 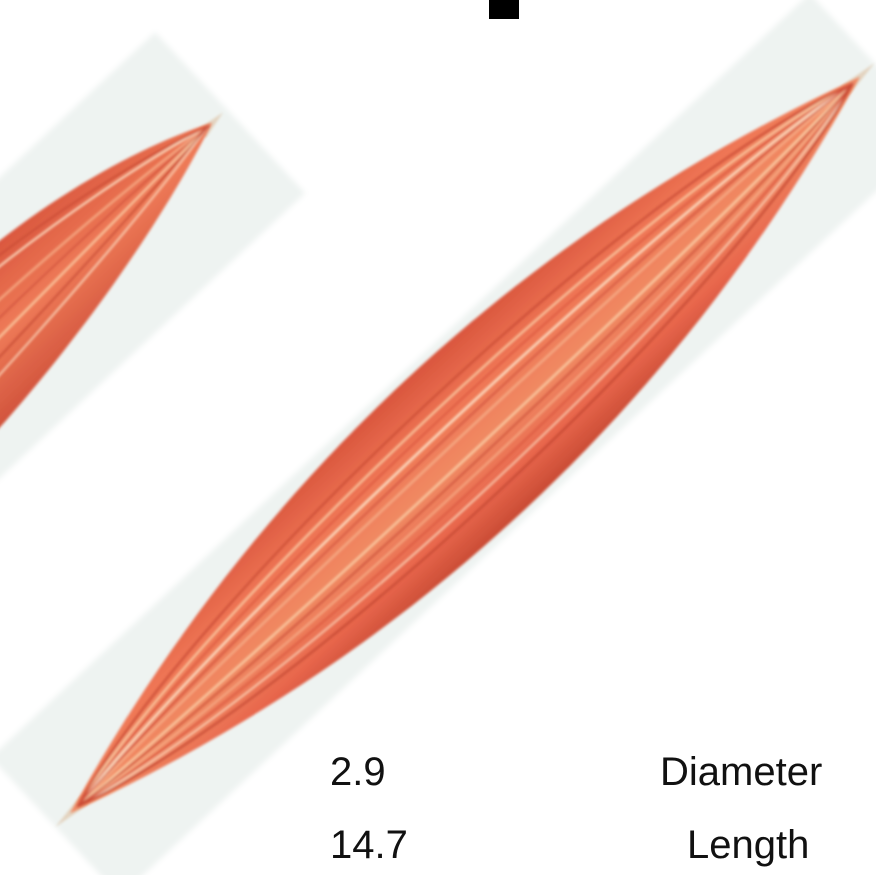 What do you see at coordinates (741, 772) in the screenshot?
I see `diameter-label: Diameter` at bounding box center [741, 772].